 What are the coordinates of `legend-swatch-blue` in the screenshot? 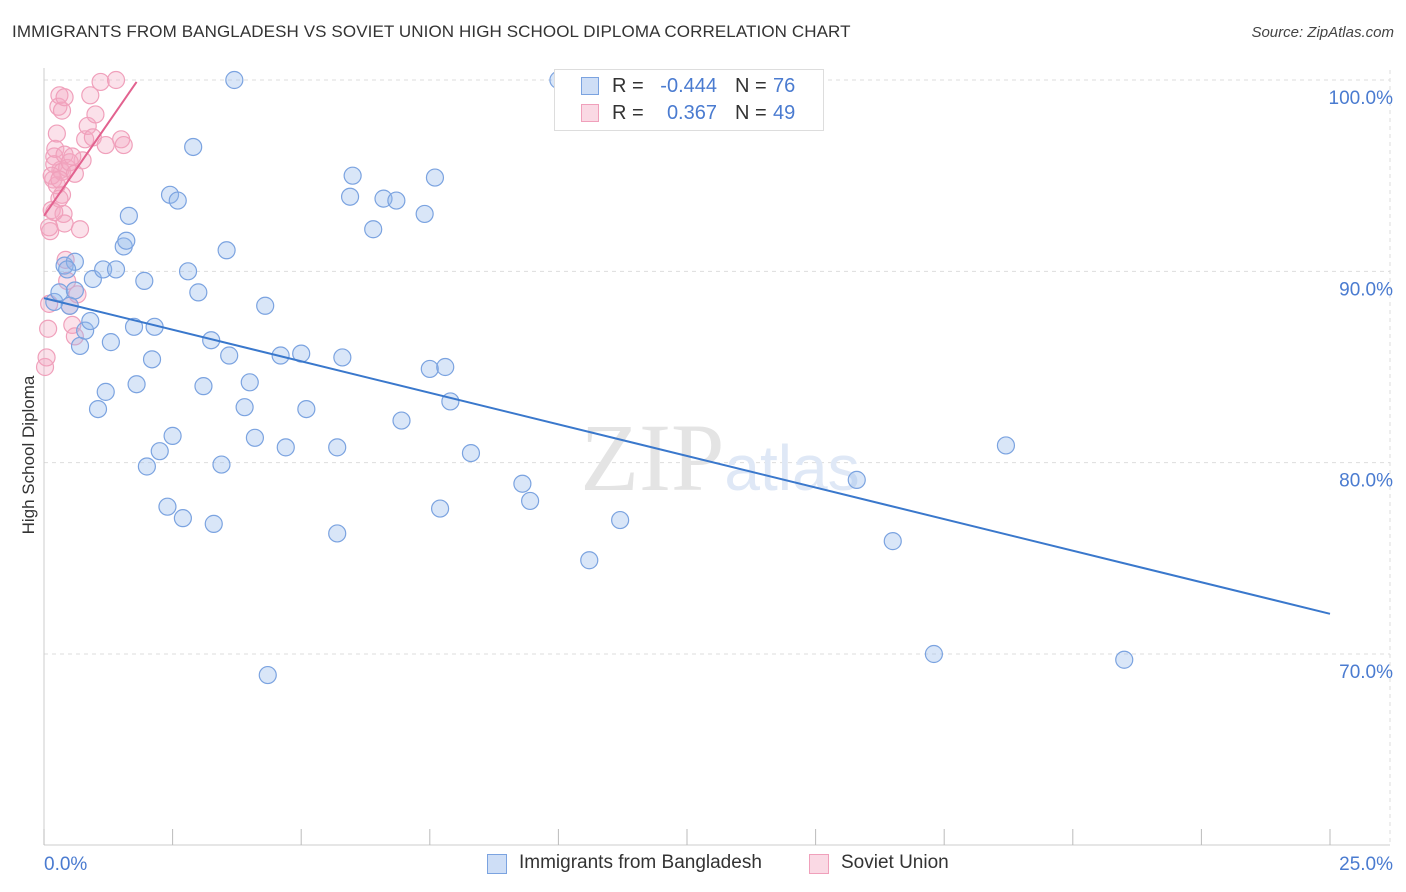 It's located at (590, 86).